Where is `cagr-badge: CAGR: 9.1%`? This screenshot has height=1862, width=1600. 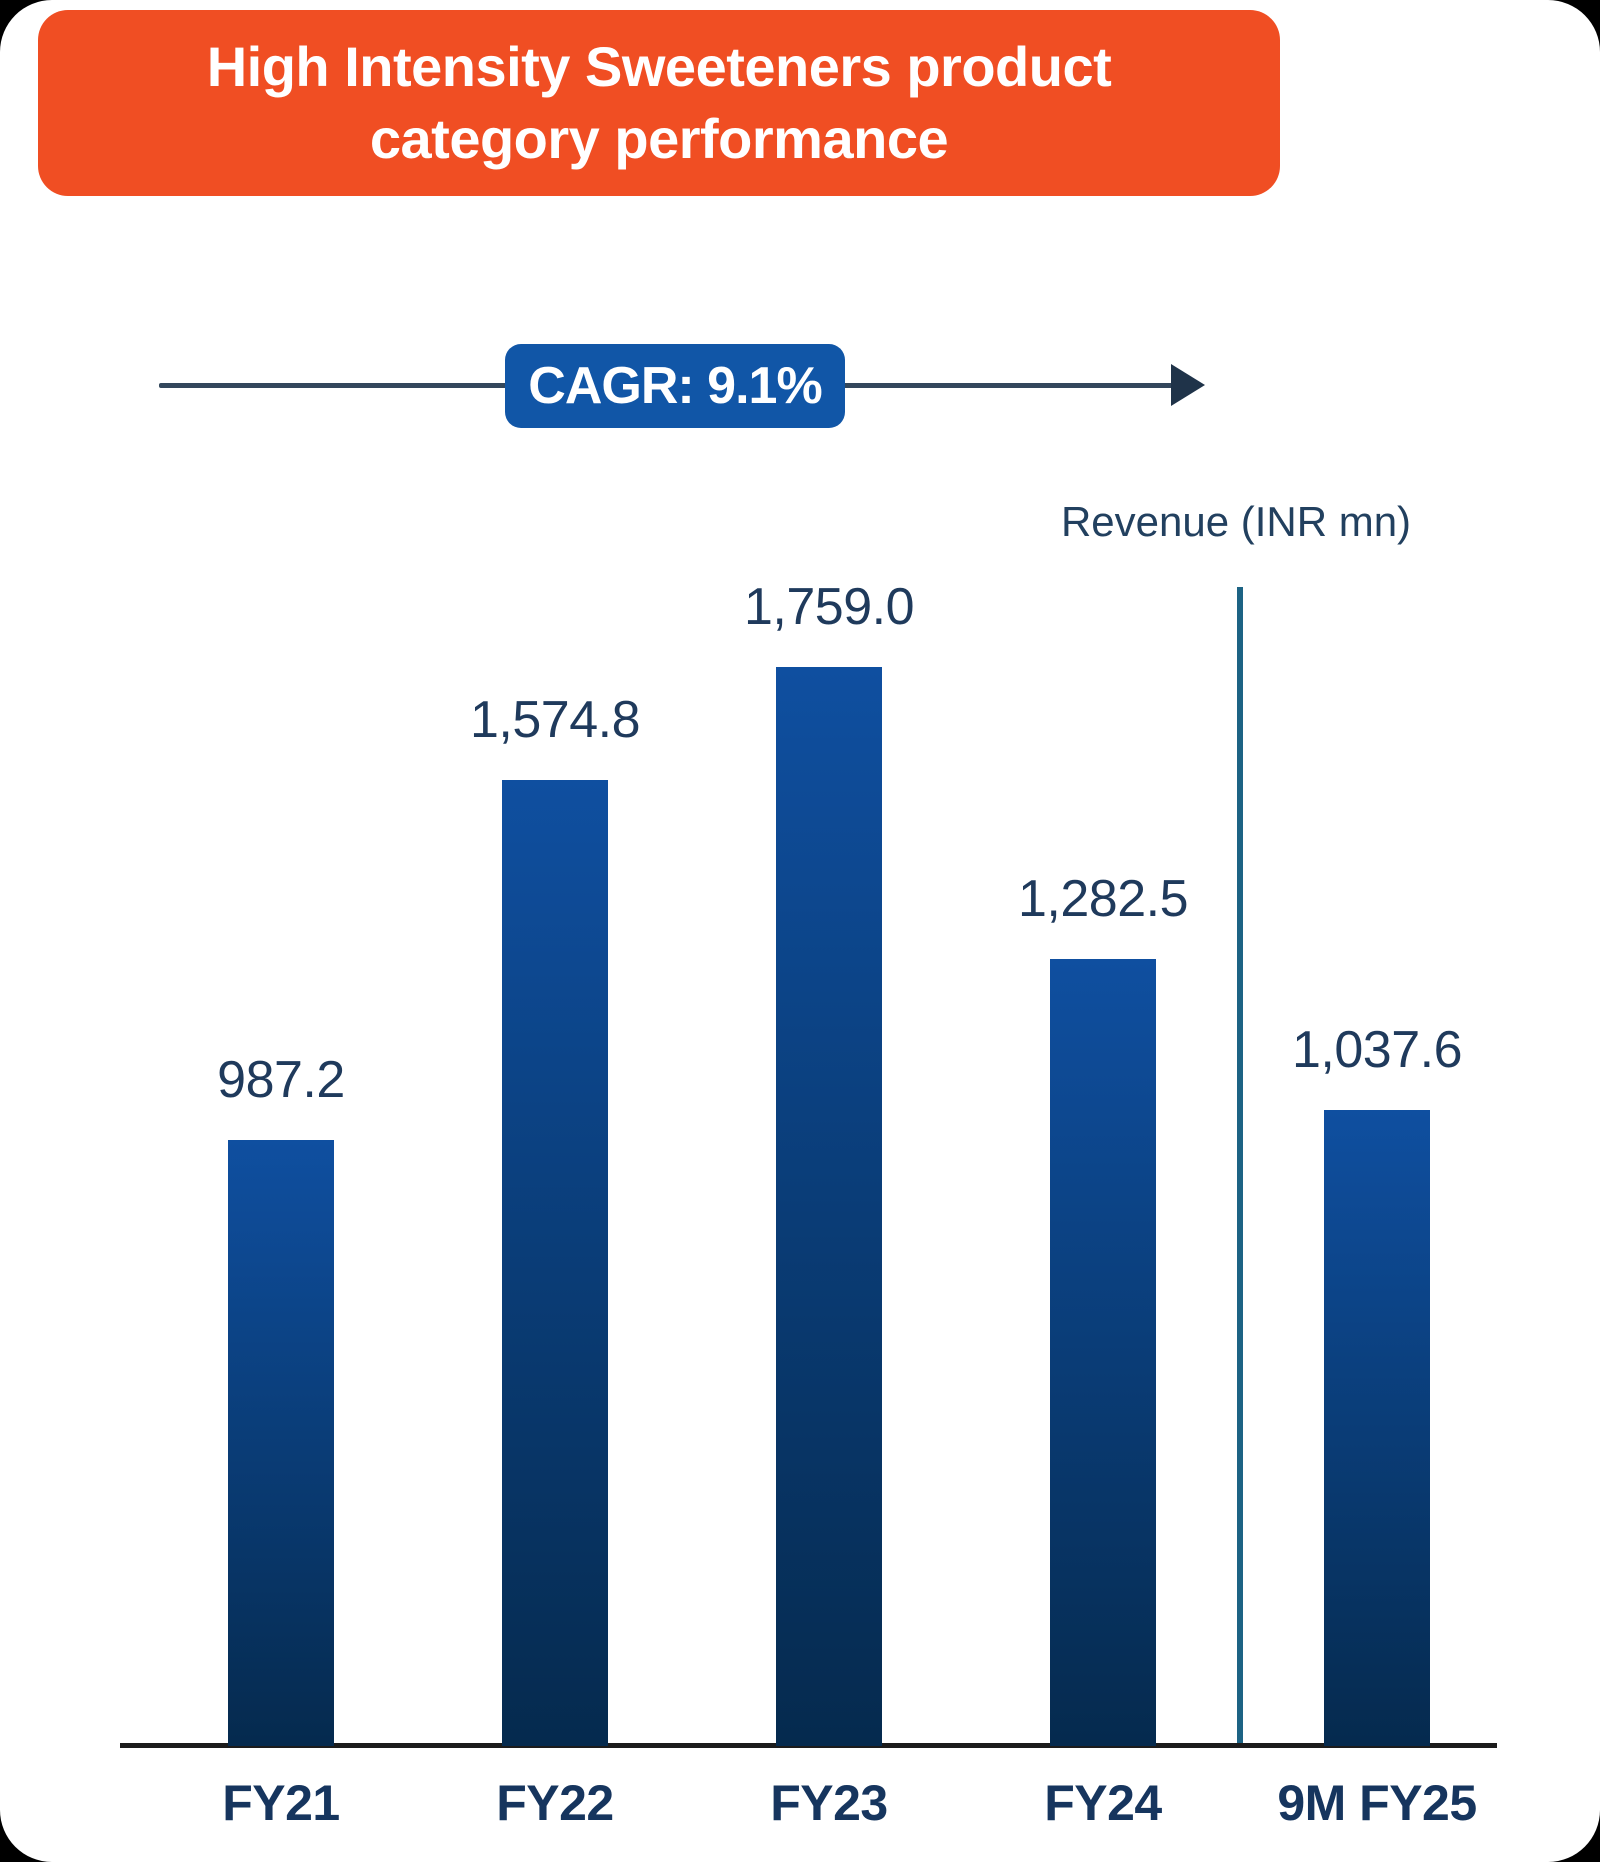
cagr-badge: CAGR: 9.1% is located at coordinates (675, 386).